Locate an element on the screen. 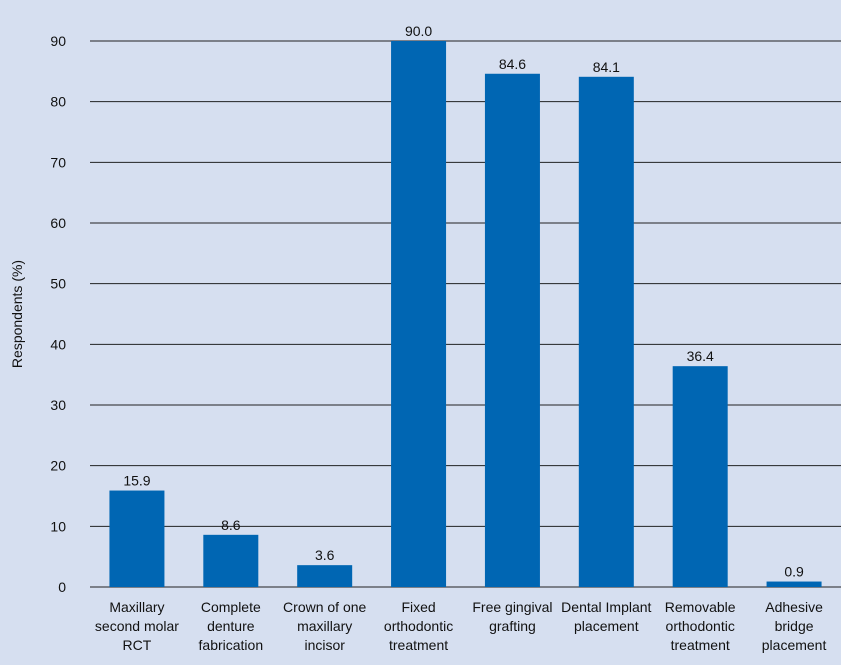 The image size is (841, 665). x-tick-label-line: denture is located at coordinates (231, 626).